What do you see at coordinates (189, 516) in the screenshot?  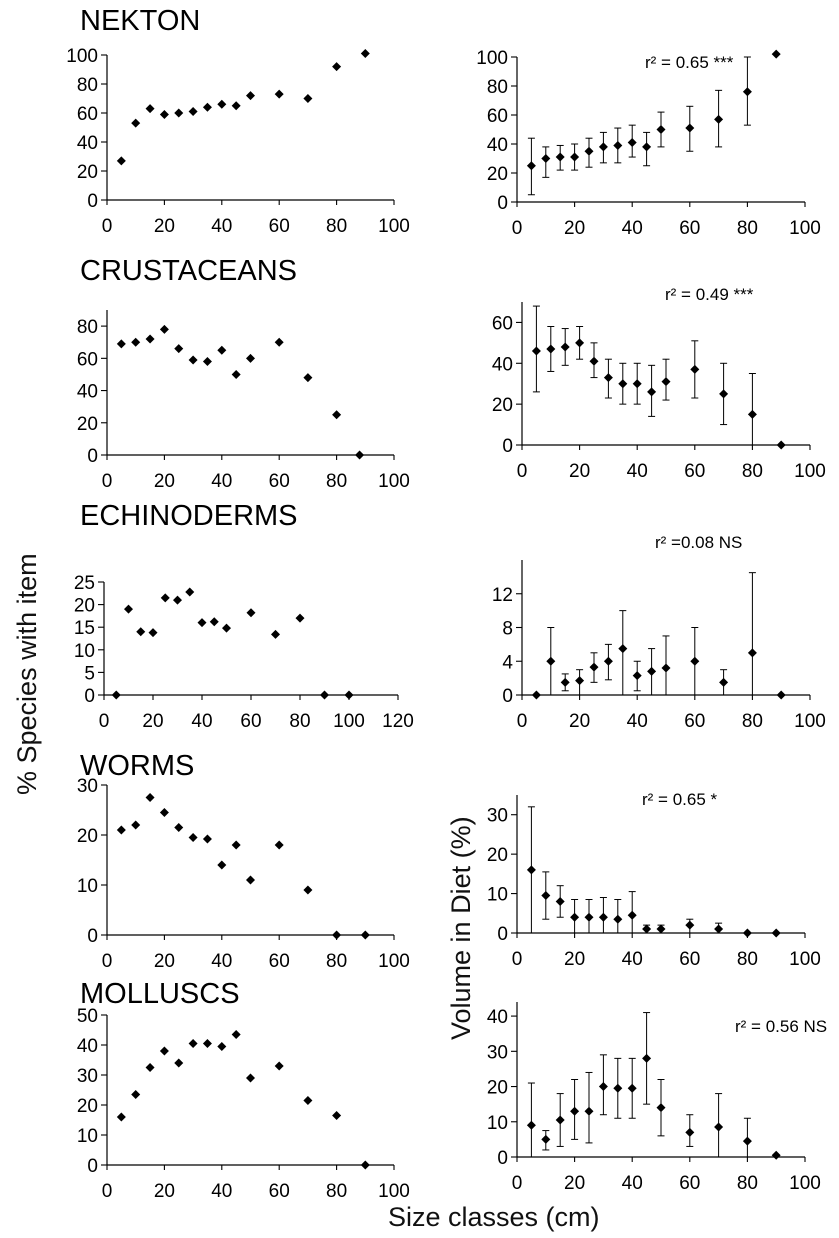 I see `panel-title: ECHINODERMS` at bounding box center [189, 516].